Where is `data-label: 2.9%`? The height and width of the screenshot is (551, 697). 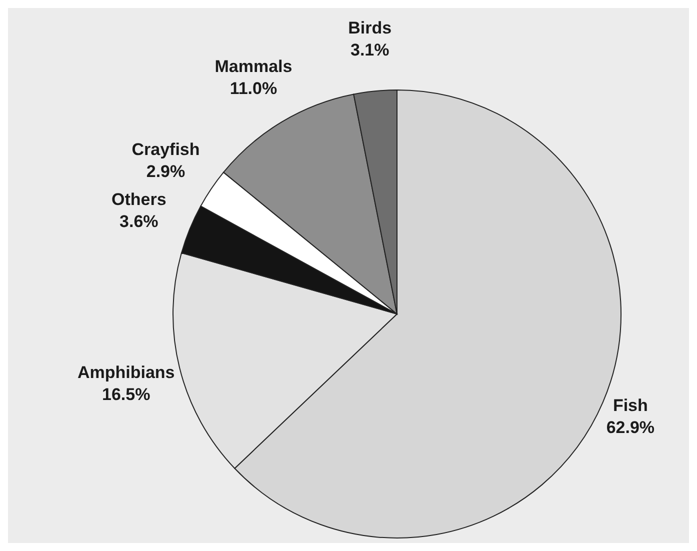
data-label: 2.9% is located at coordinates (166, 171).